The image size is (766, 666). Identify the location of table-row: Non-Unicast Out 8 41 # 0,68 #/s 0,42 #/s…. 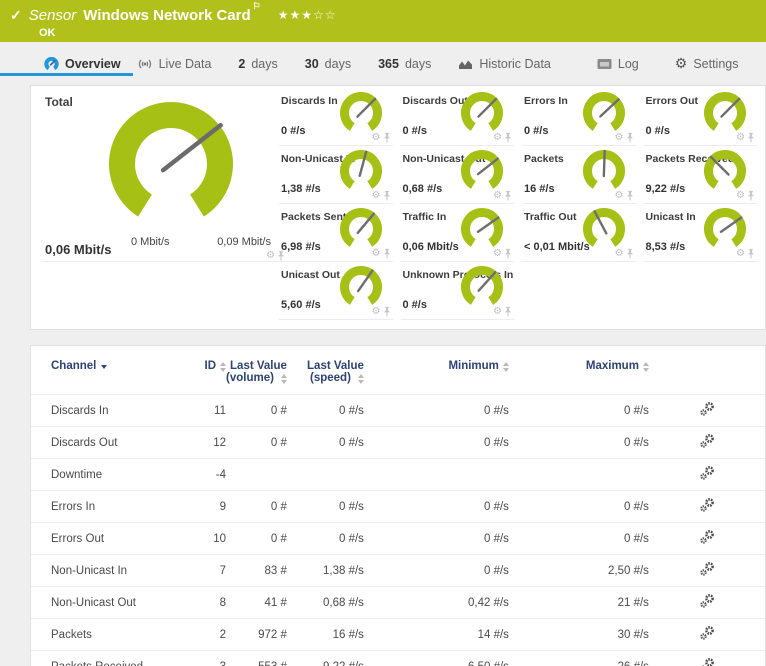
(398, 602).